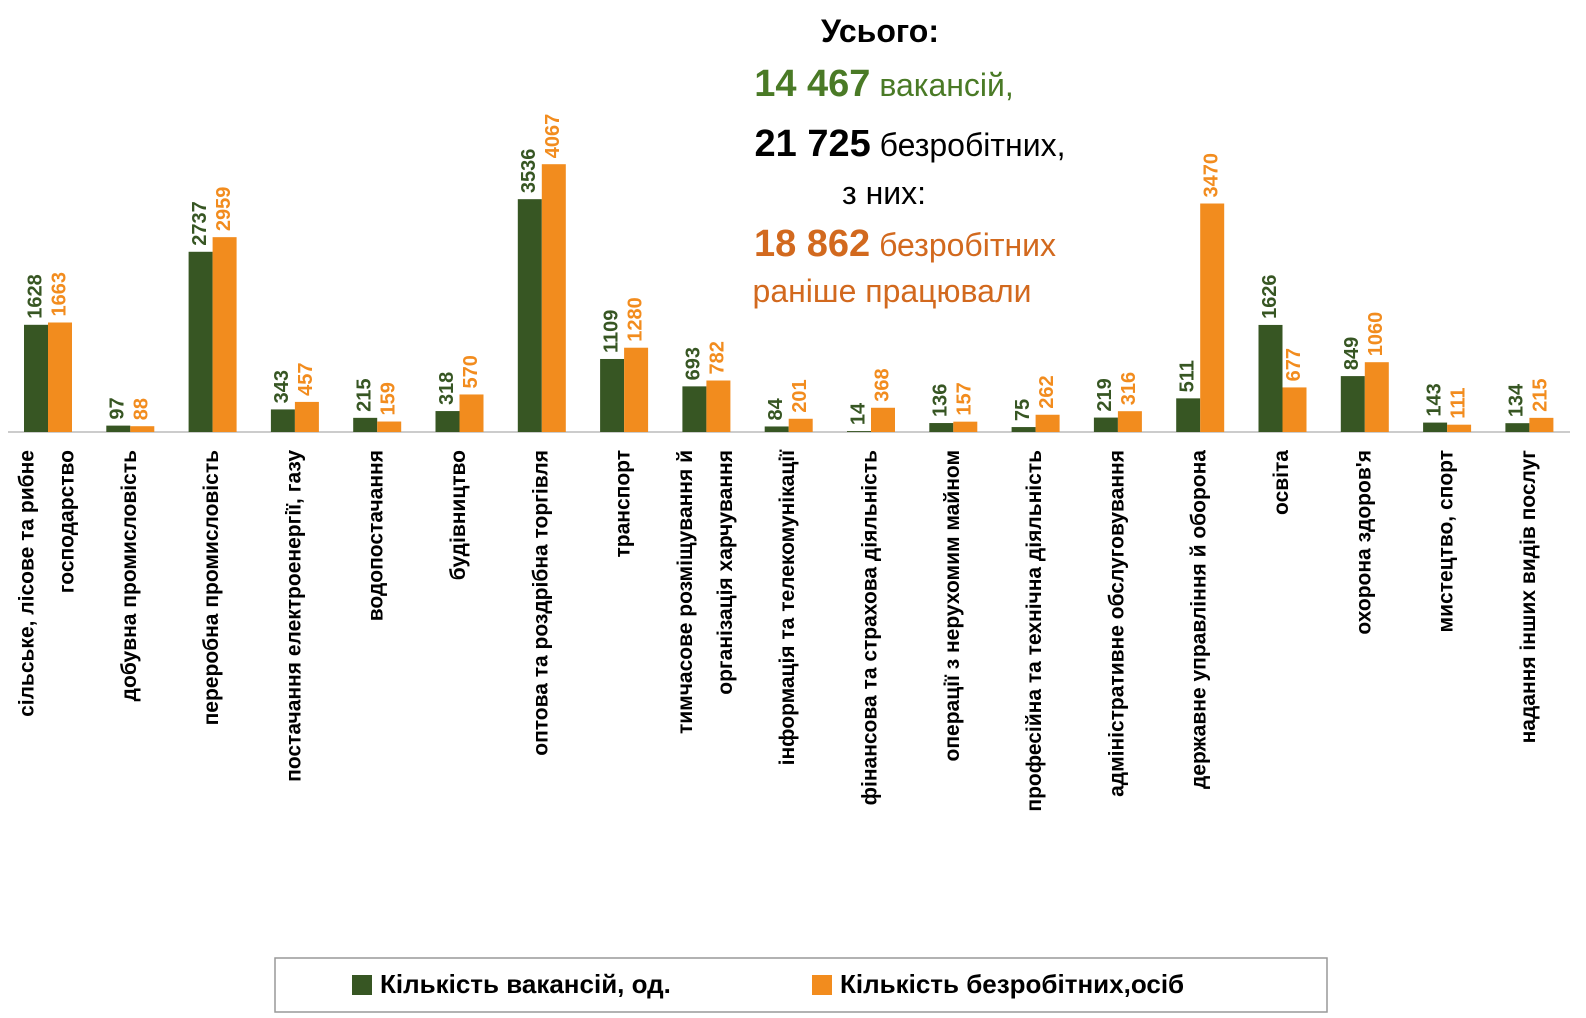 Image resolution: width=1586 pixels, height=1018 pixels. What do you see at coordinates (553, 136) in the screenshot?
I see `data-label: 4067` at bounding box center [553, 136].